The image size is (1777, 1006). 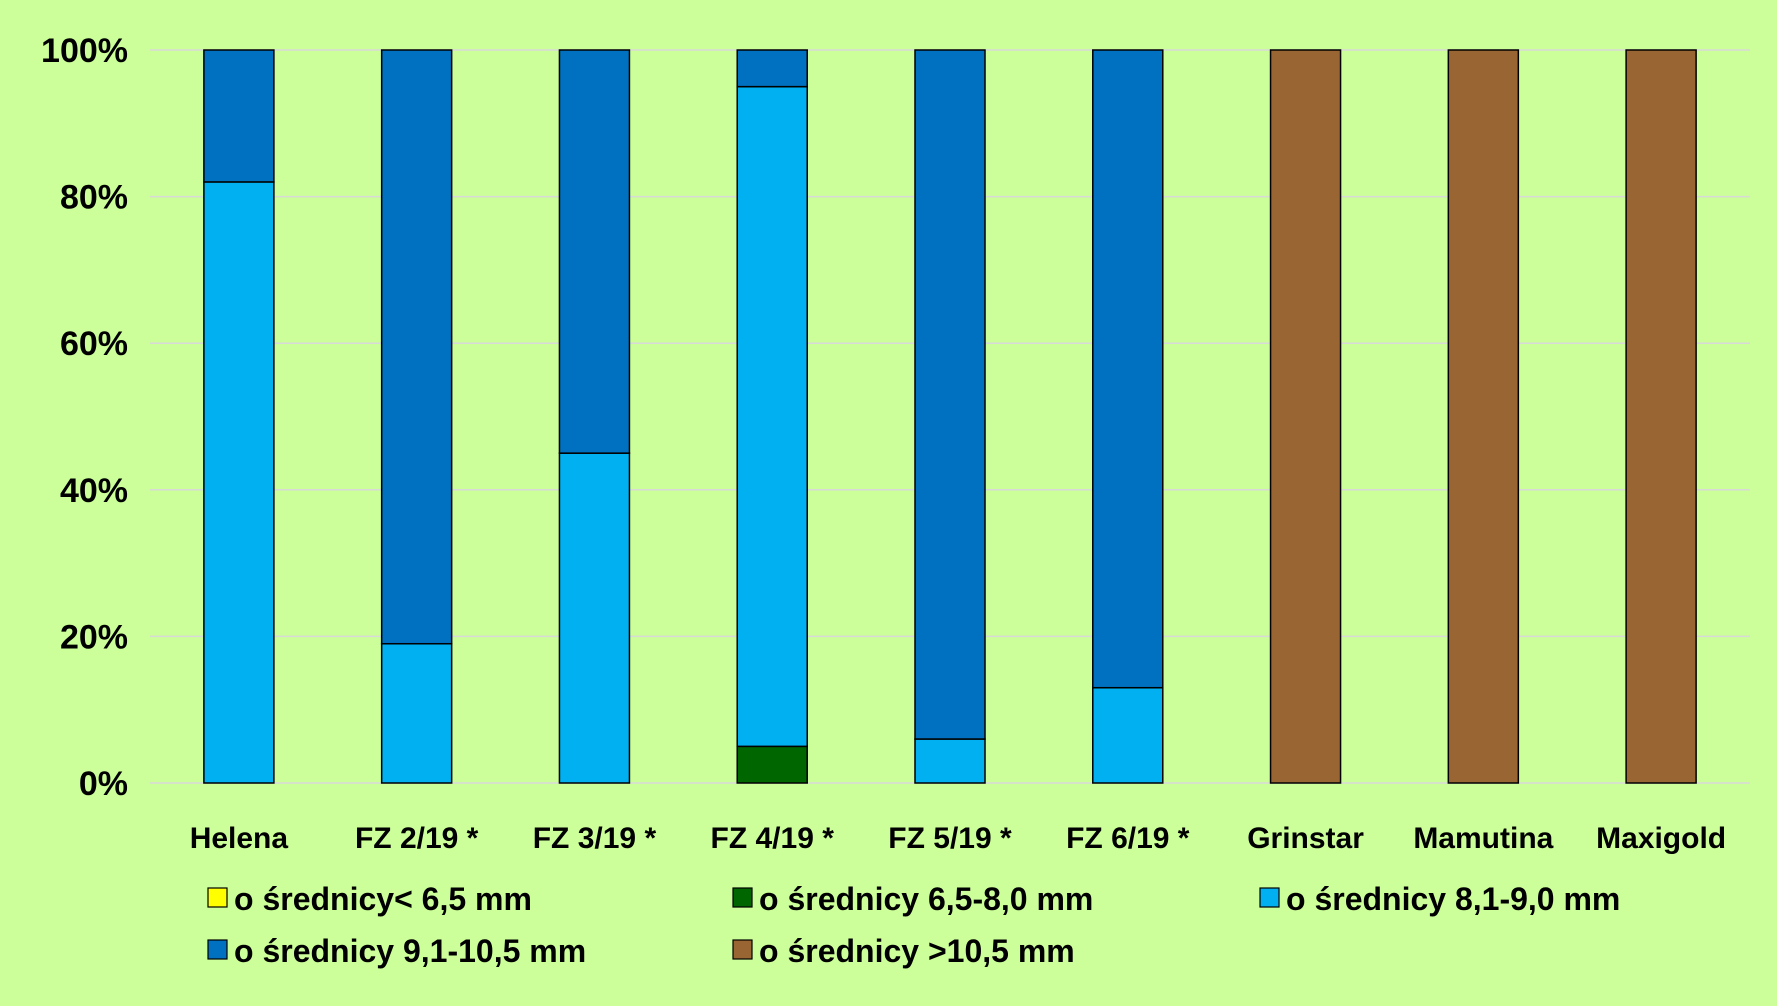 I want to click on legend-label: o średnicy >10,5 mm, so click(x=917, y=951).